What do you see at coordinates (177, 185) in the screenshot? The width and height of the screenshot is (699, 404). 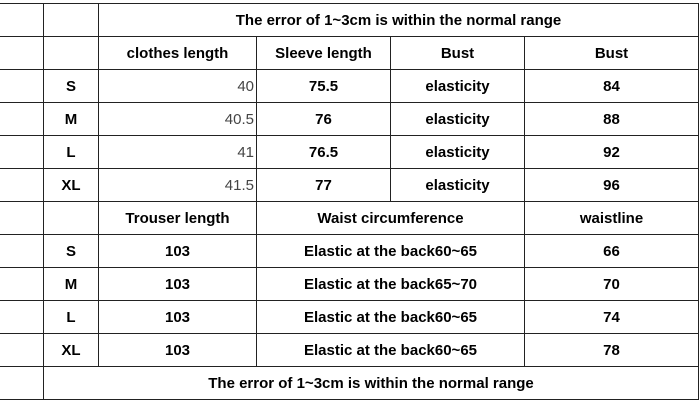 I see `cell: 41.5` at bounding box center [177, 185].